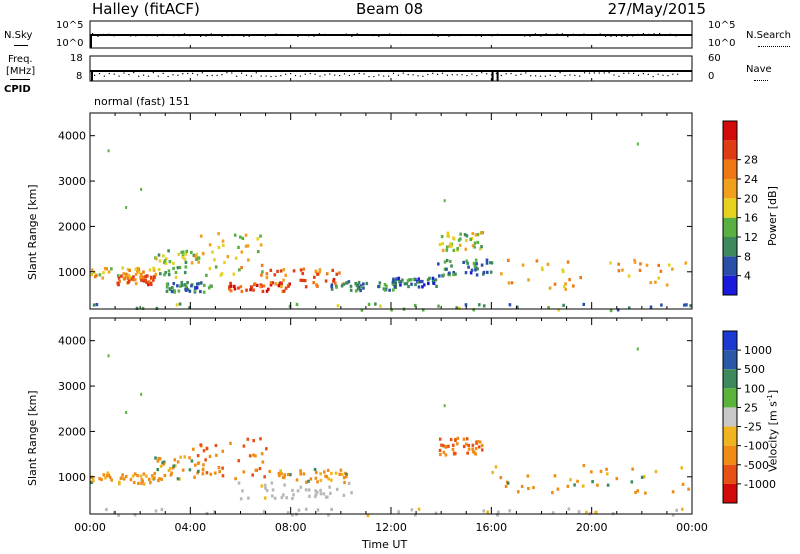 The height and width of the screenshot is (554, 800). Describe the element at coordinates (72, 181) in the screenshot. I see `power-panel-ytick-label: 3000` at that location.